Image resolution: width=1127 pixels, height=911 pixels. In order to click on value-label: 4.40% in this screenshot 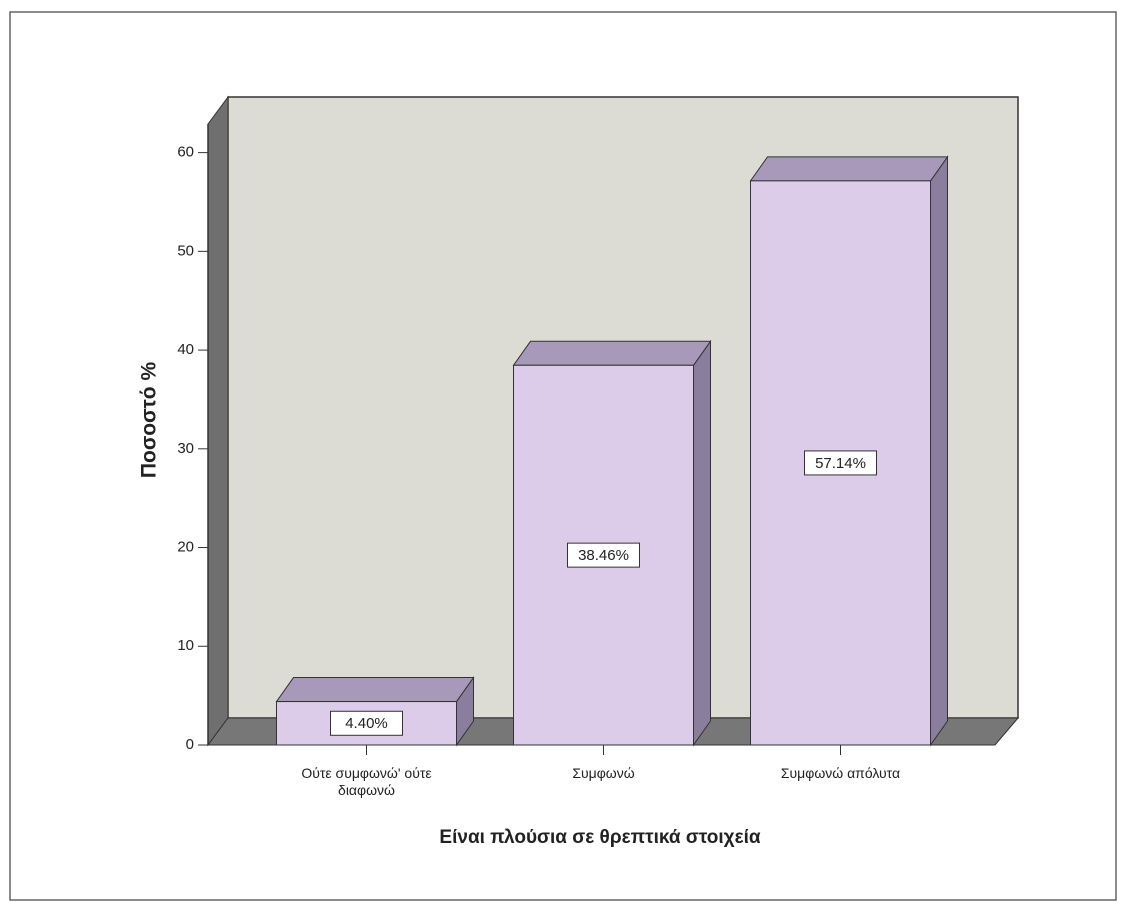, I will do `click(366, 723)`.